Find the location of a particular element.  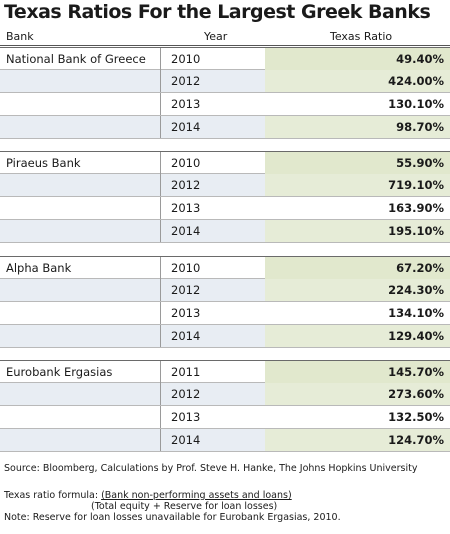

texas-ratio-cell: 424.00% is located at coordinates (357, 81).